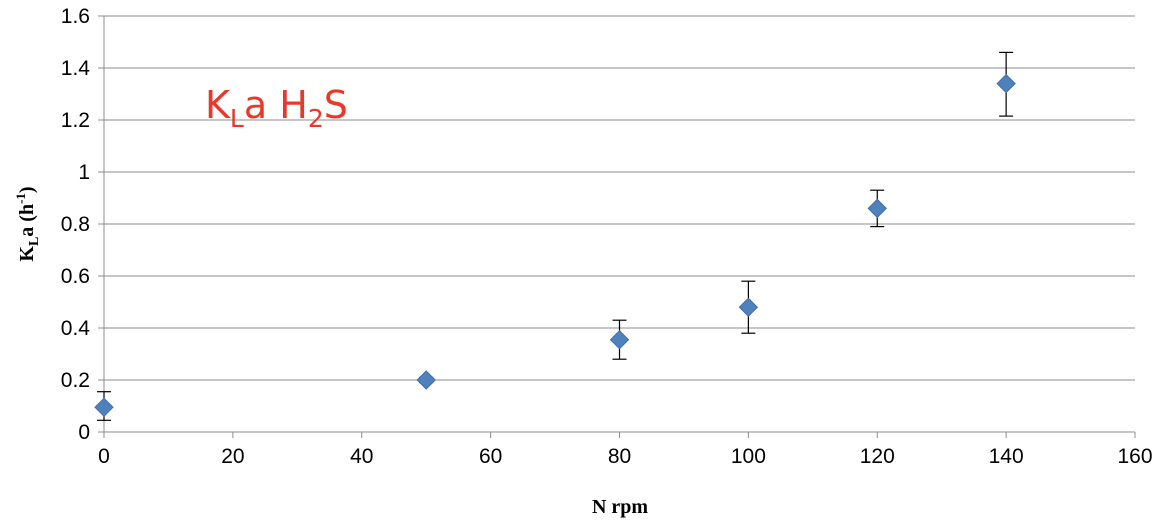  What do you see at coordinates (75, 380) in the screenshot?
I see `y-tick-label: 0.2` at bounding box center [75, 380].